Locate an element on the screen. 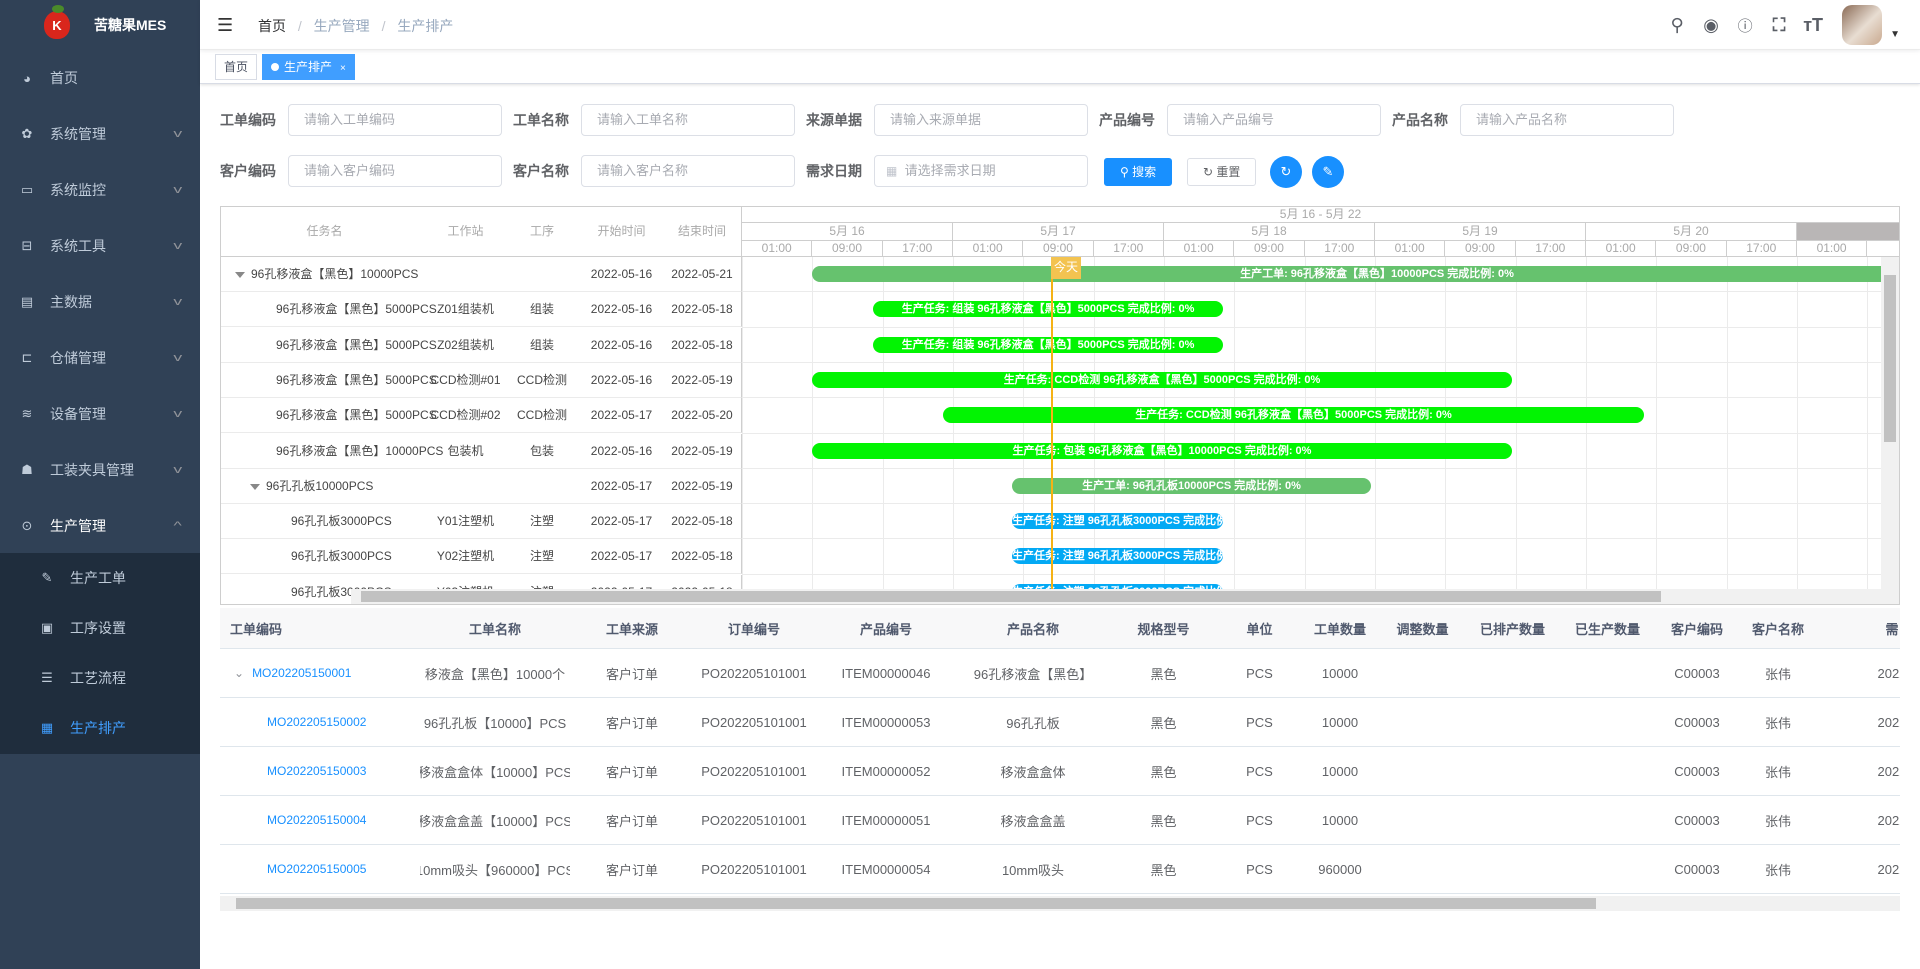 The image size is (1920, 969). column-header: 工单名称 is located at coordinates (494, 629).